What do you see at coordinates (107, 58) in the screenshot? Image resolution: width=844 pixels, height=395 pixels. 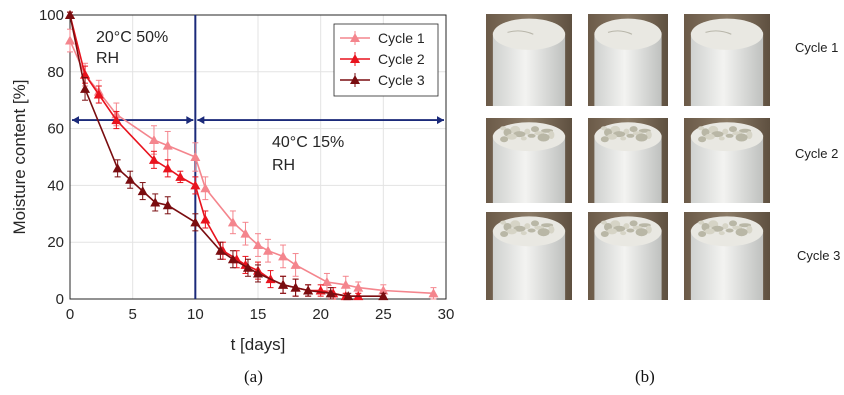 I see `annotation-phase-1-line-2: RH` at bounding box center [107, 58].